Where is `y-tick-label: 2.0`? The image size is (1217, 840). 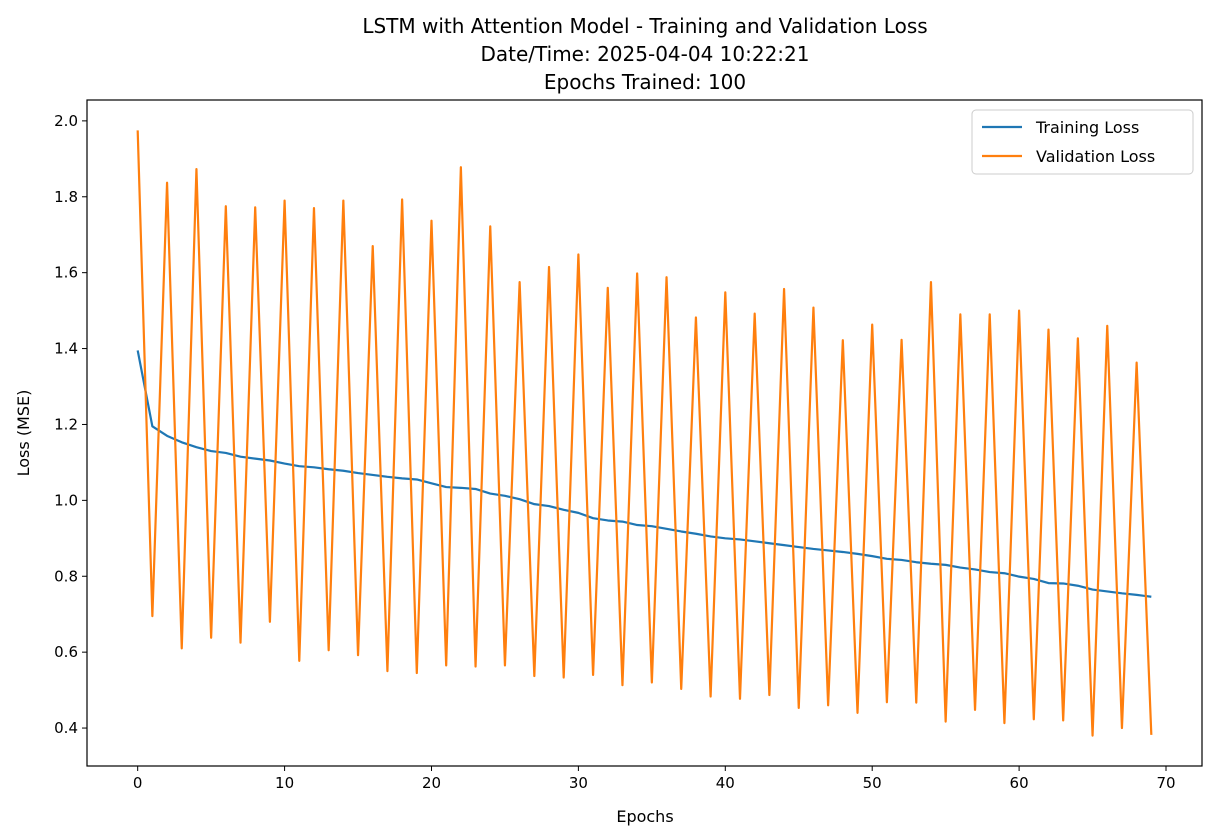 y-tick-label: 2.0 is located at coordinates (66, 121).